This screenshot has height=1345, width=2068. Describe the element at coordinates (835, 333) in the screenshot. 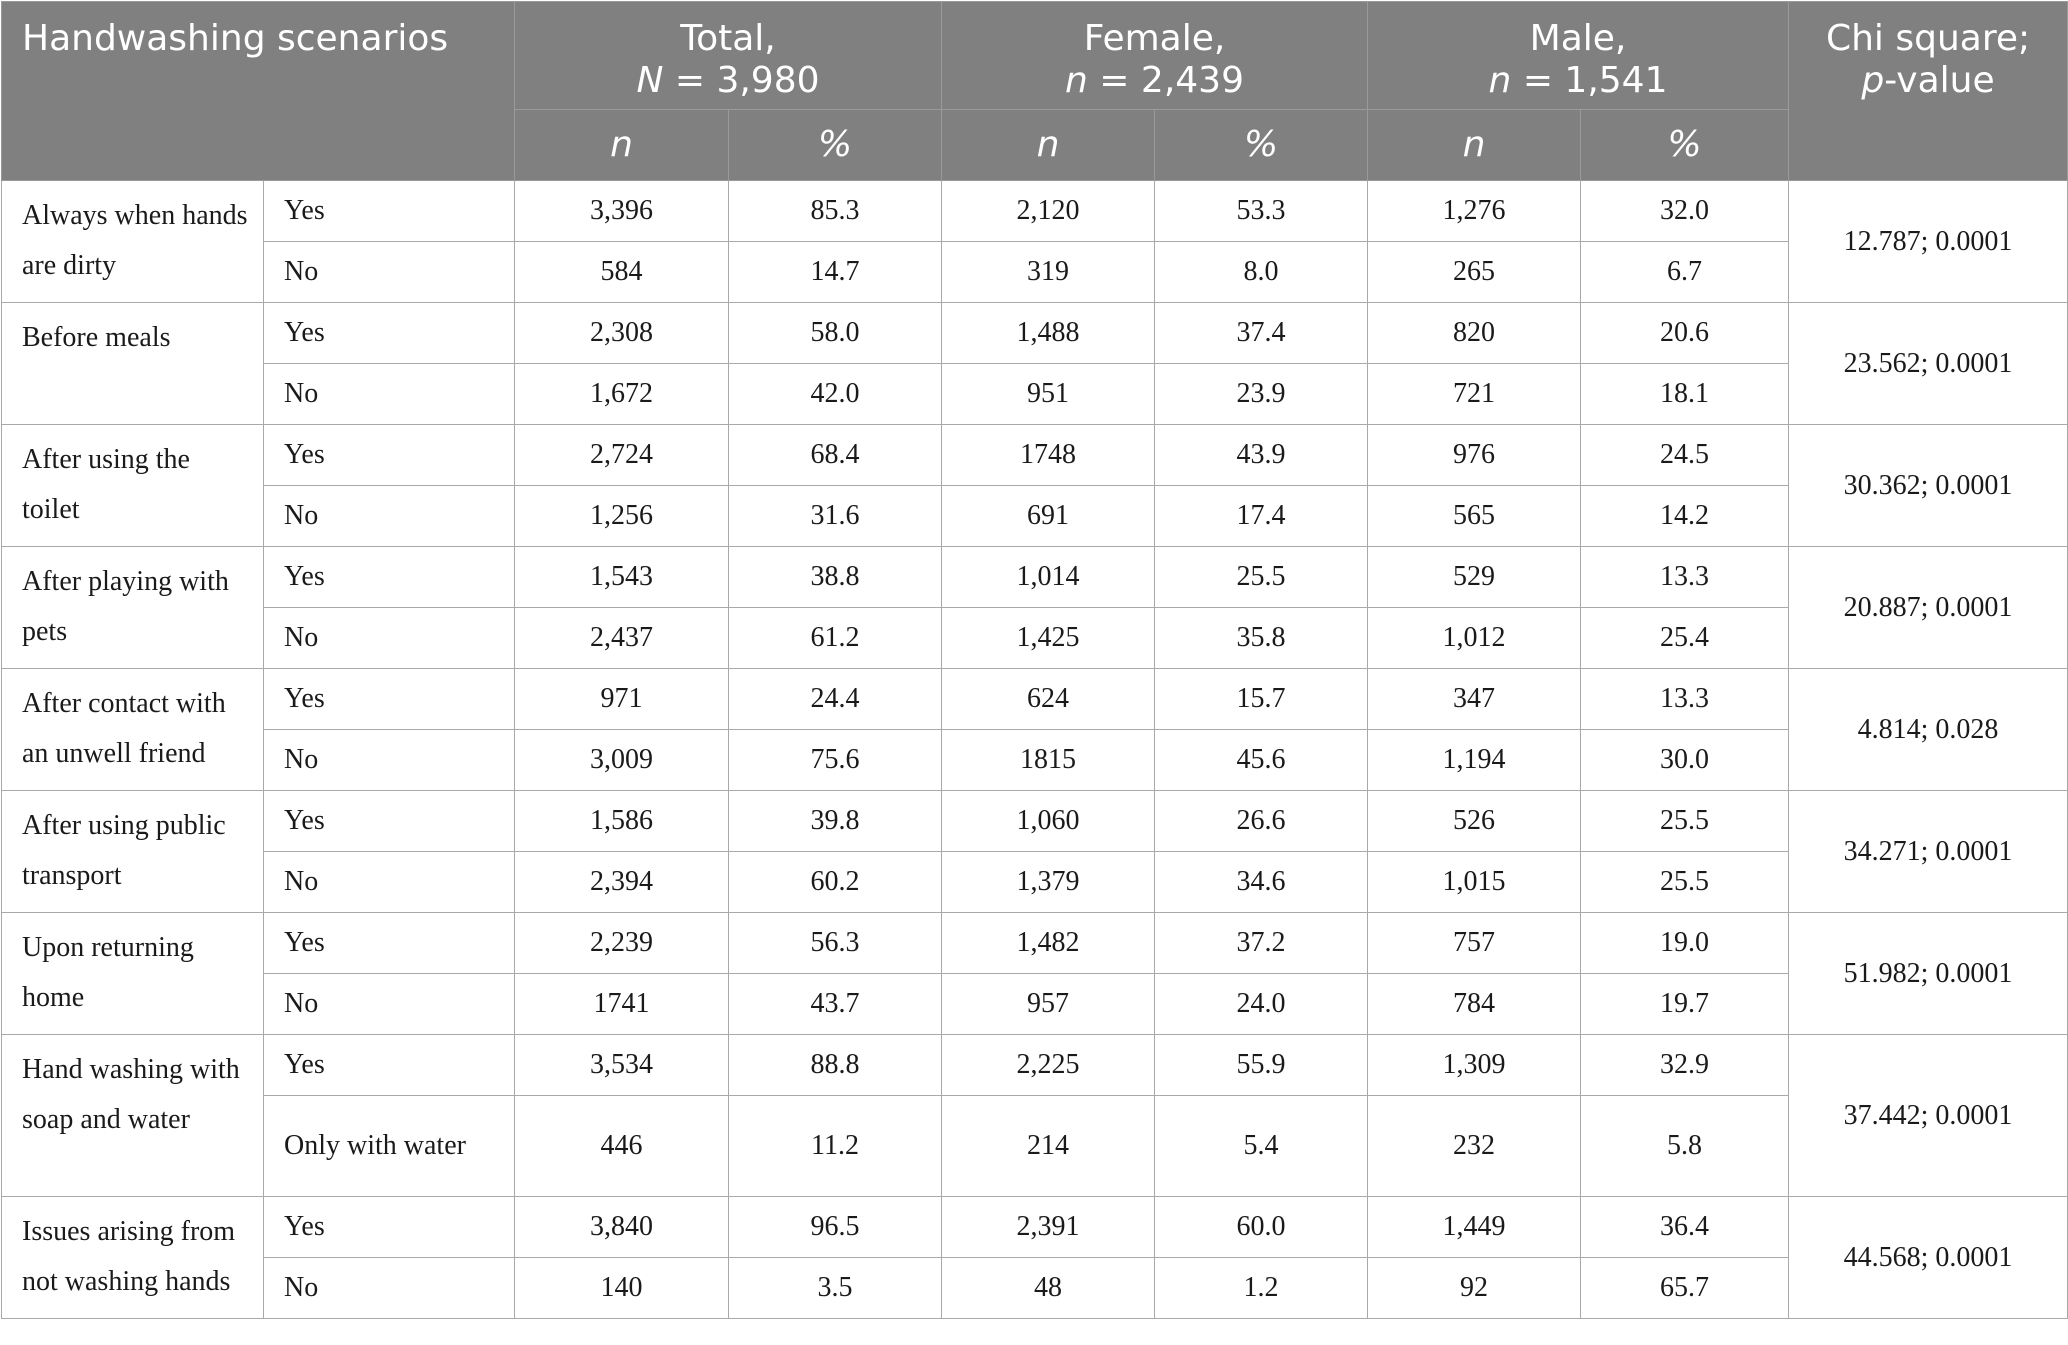

I see `total-pct-cell: 58.0` at that location.